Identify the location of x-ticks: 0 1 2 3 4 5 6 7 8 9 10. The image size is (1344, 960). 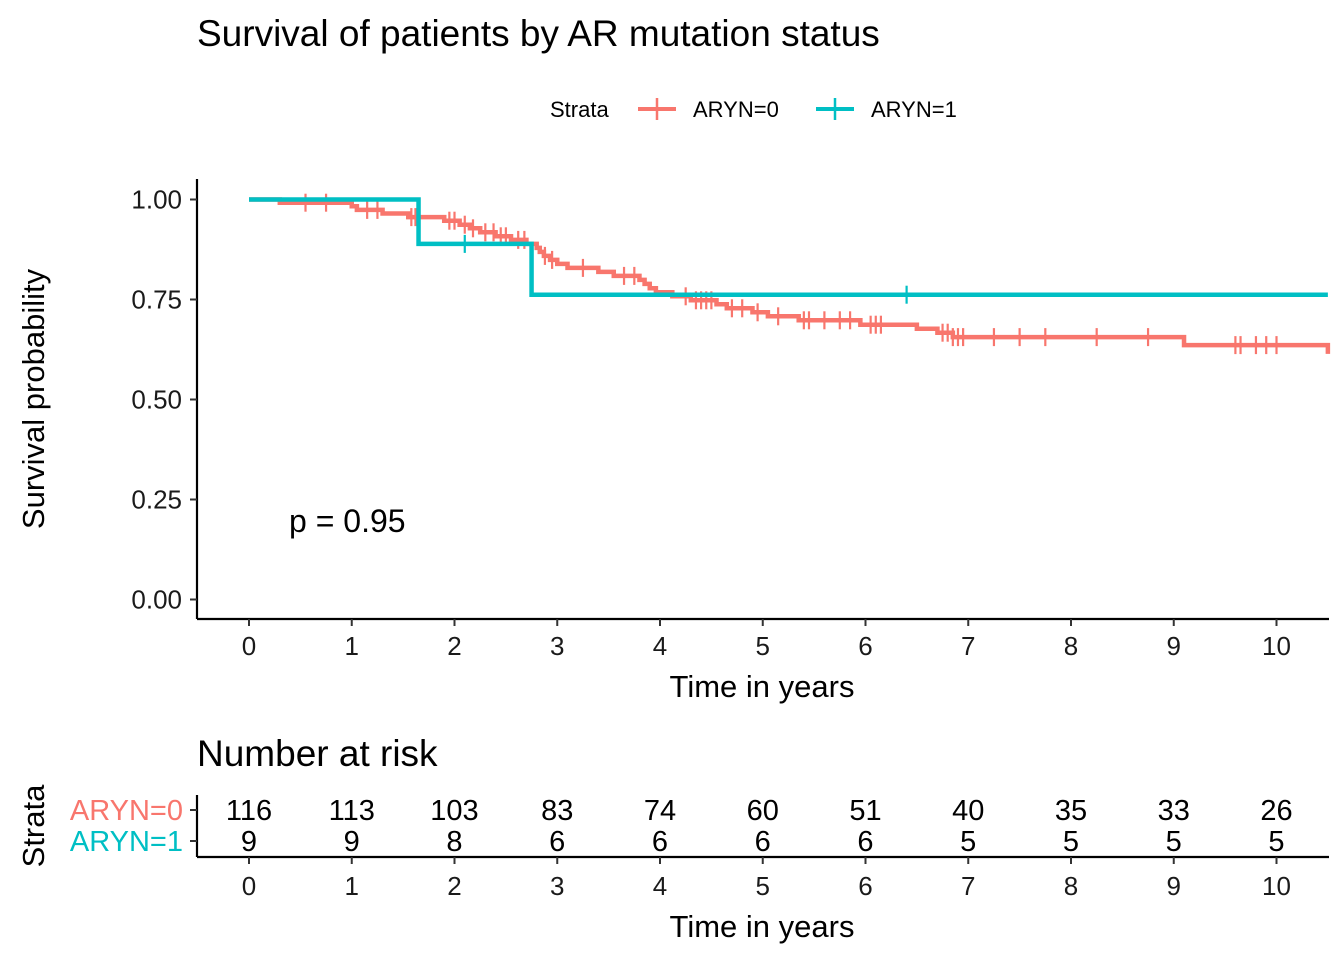
(766, 640).